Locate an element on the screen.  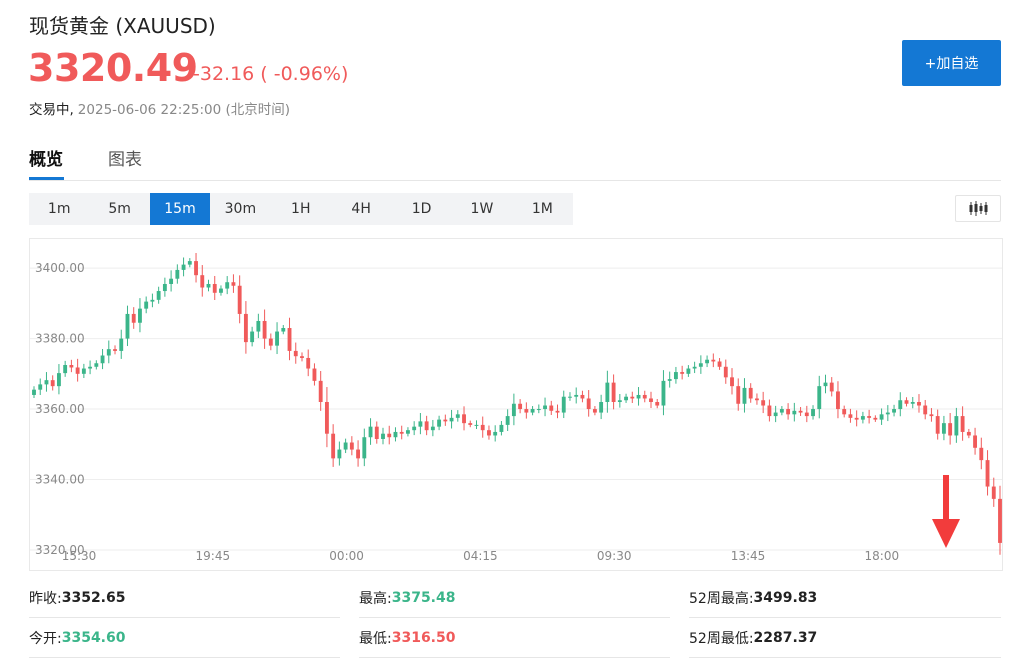
period-1d: 1D is located at coordinates (421, 209).